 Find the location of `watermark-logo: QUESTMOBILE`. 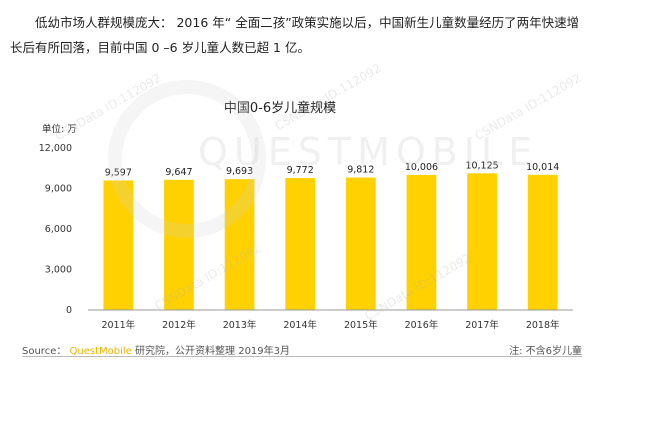

watermark-logo: QUESTMOBILE is located at coordinates (368, 152).